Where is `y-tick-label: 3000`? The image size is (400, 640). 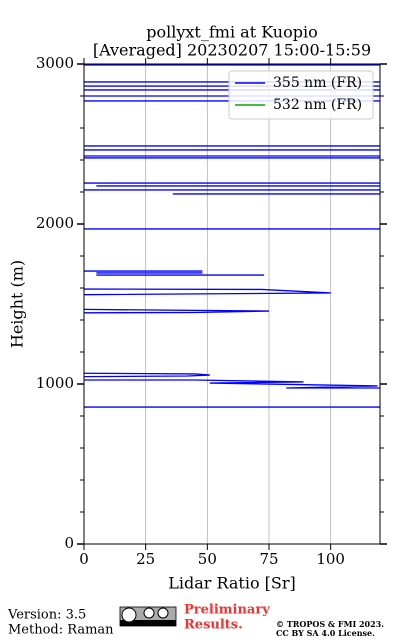
y-tick-label: 3000 is located at coordinates (55, 63).